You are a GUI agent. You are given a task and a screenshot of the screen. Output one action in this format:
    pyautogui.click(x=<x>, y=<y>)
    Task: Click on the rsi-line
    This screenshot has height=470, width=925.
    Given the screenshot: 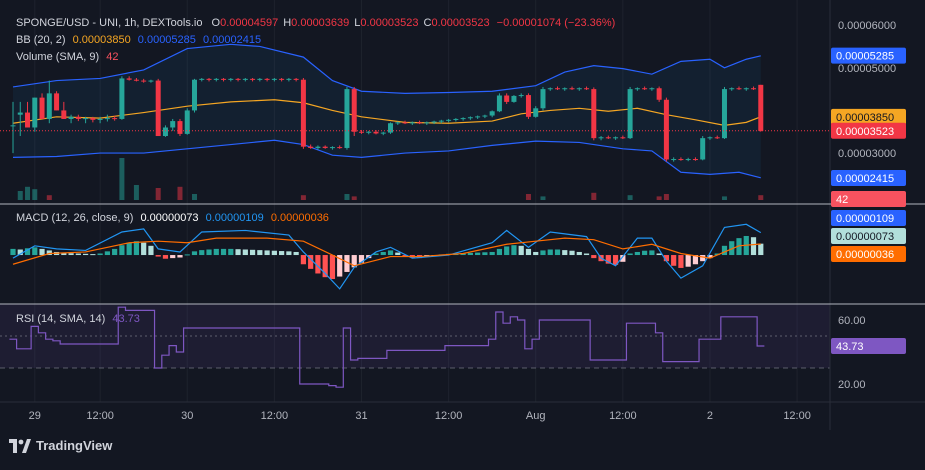 What is the action you would take?
    pyautogui.click(x=387, y=347)
    